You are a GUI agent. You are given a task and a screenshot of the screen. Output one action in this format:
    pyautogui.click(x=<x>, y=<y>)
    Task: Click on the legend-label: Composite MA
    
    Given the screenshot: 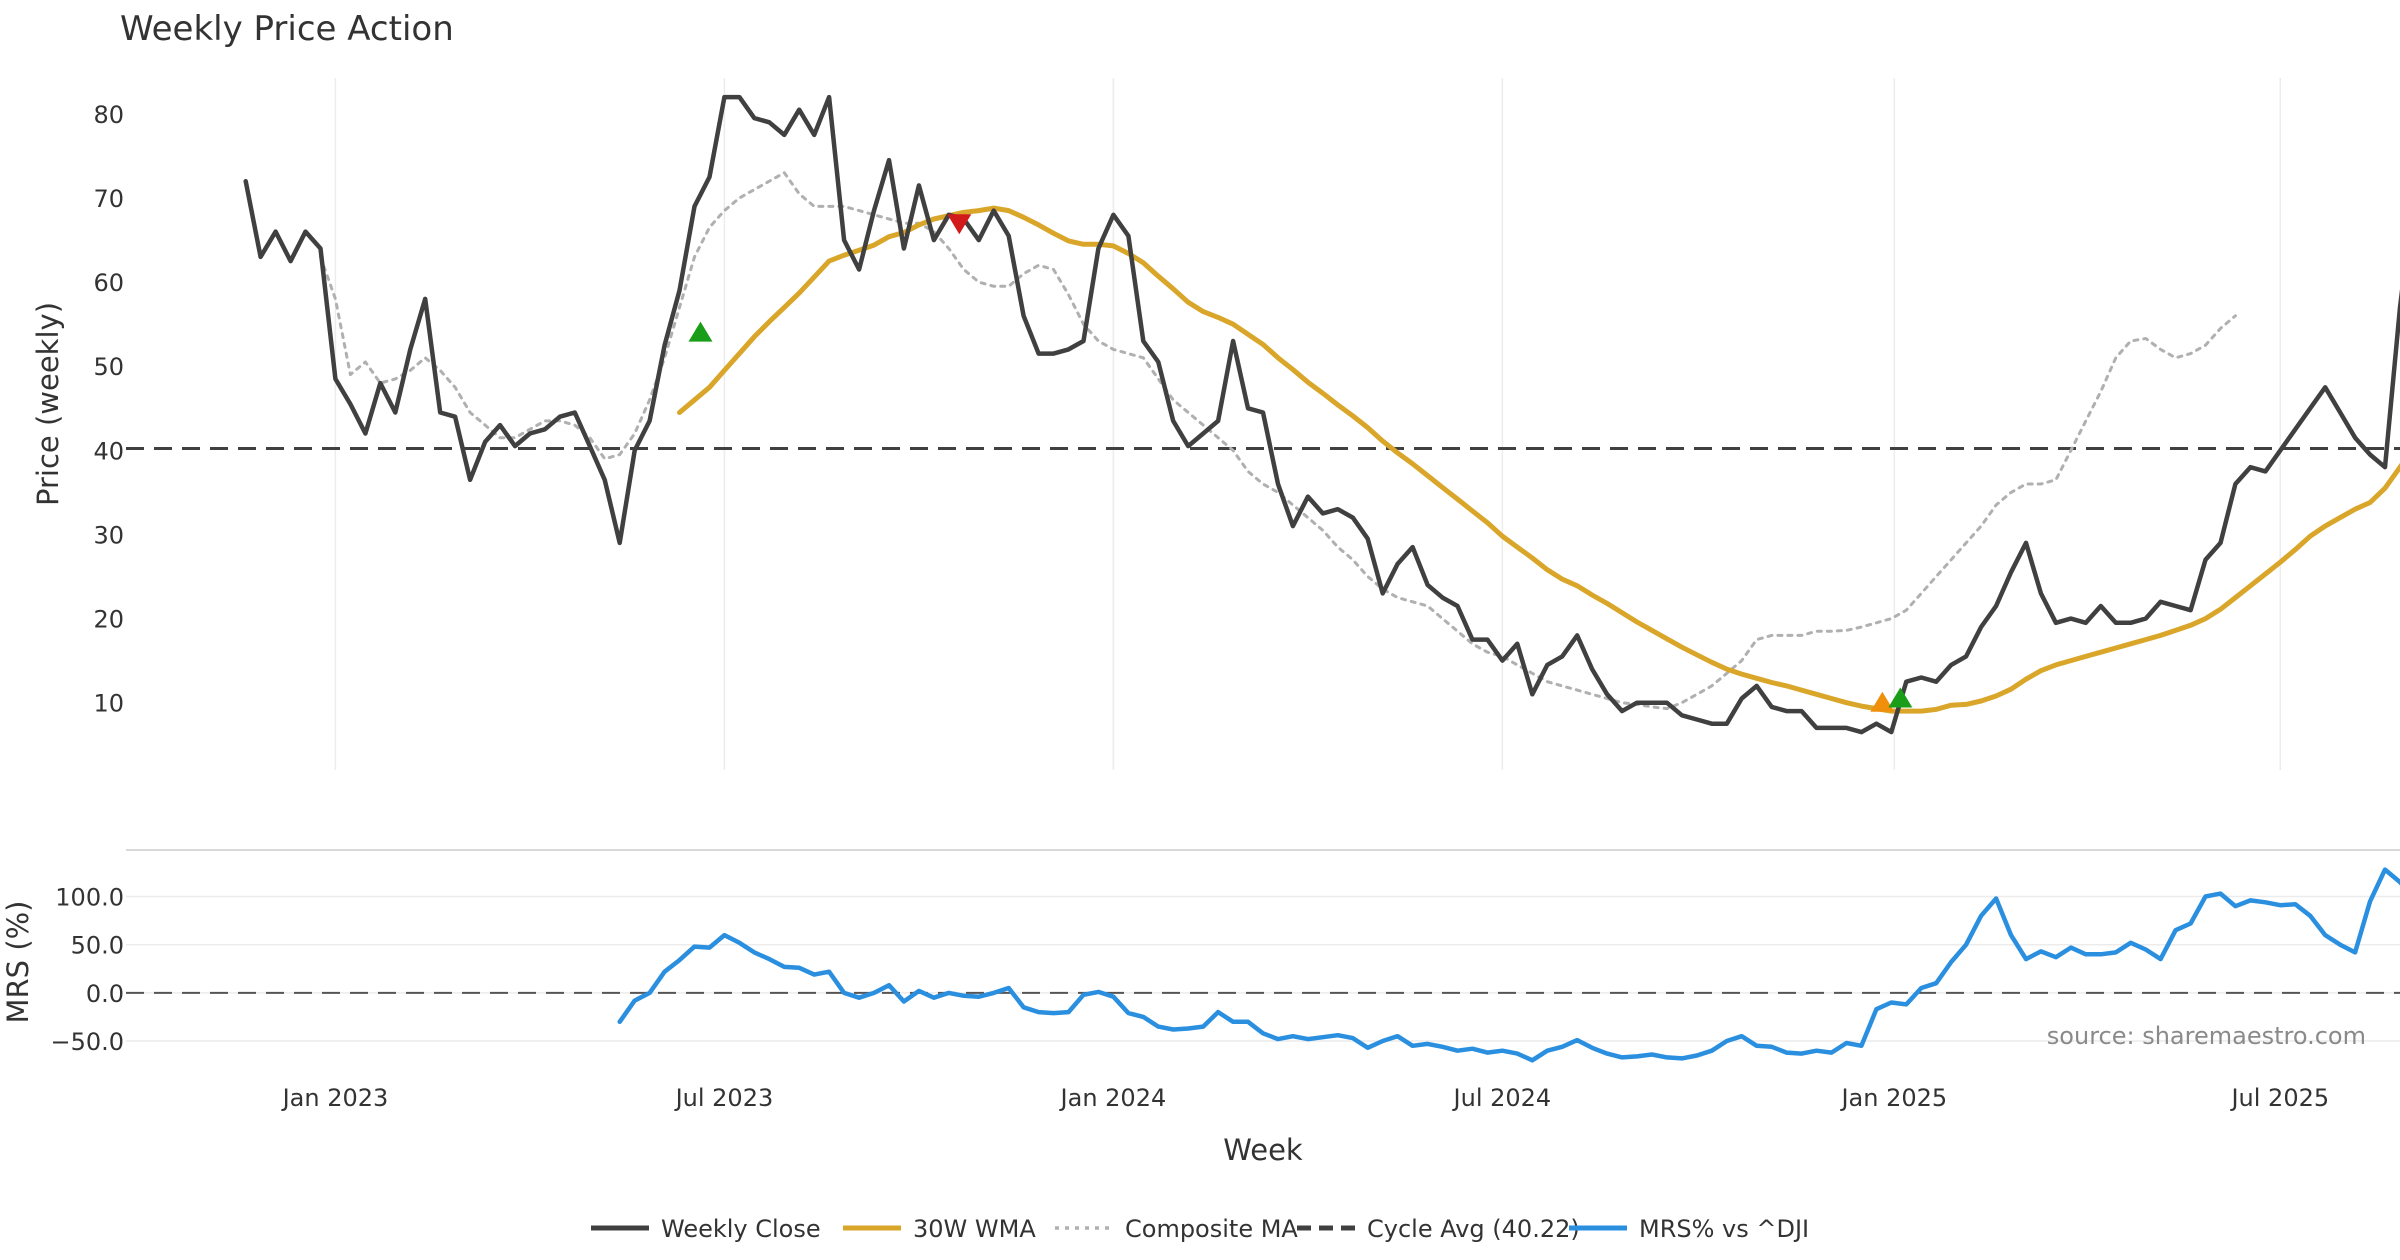 What is the action you would take?
    pyautogui.click(x=1211, y=1229)
    